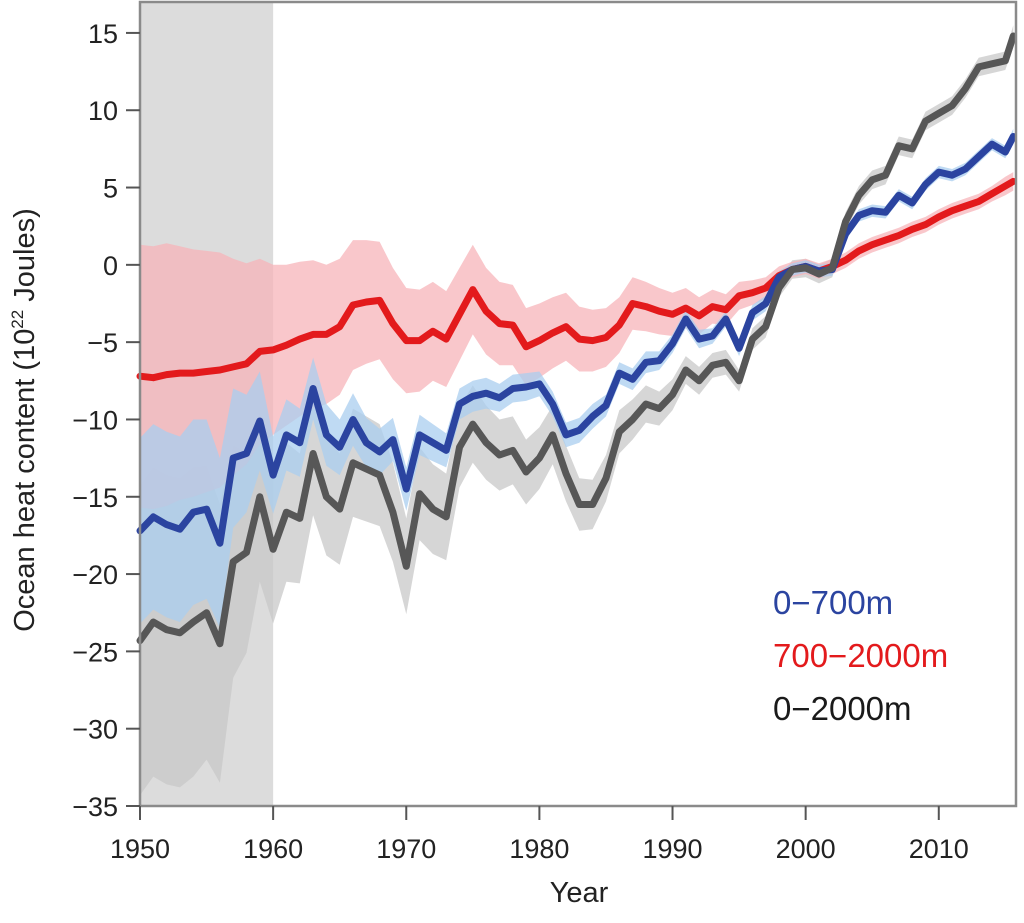 The height and width of the screenshot is (923, 1024). Describe the element at coordinates (842, 708) in the screenshot. I see `legend-label-0-2000m: 0−2000m` at that location.